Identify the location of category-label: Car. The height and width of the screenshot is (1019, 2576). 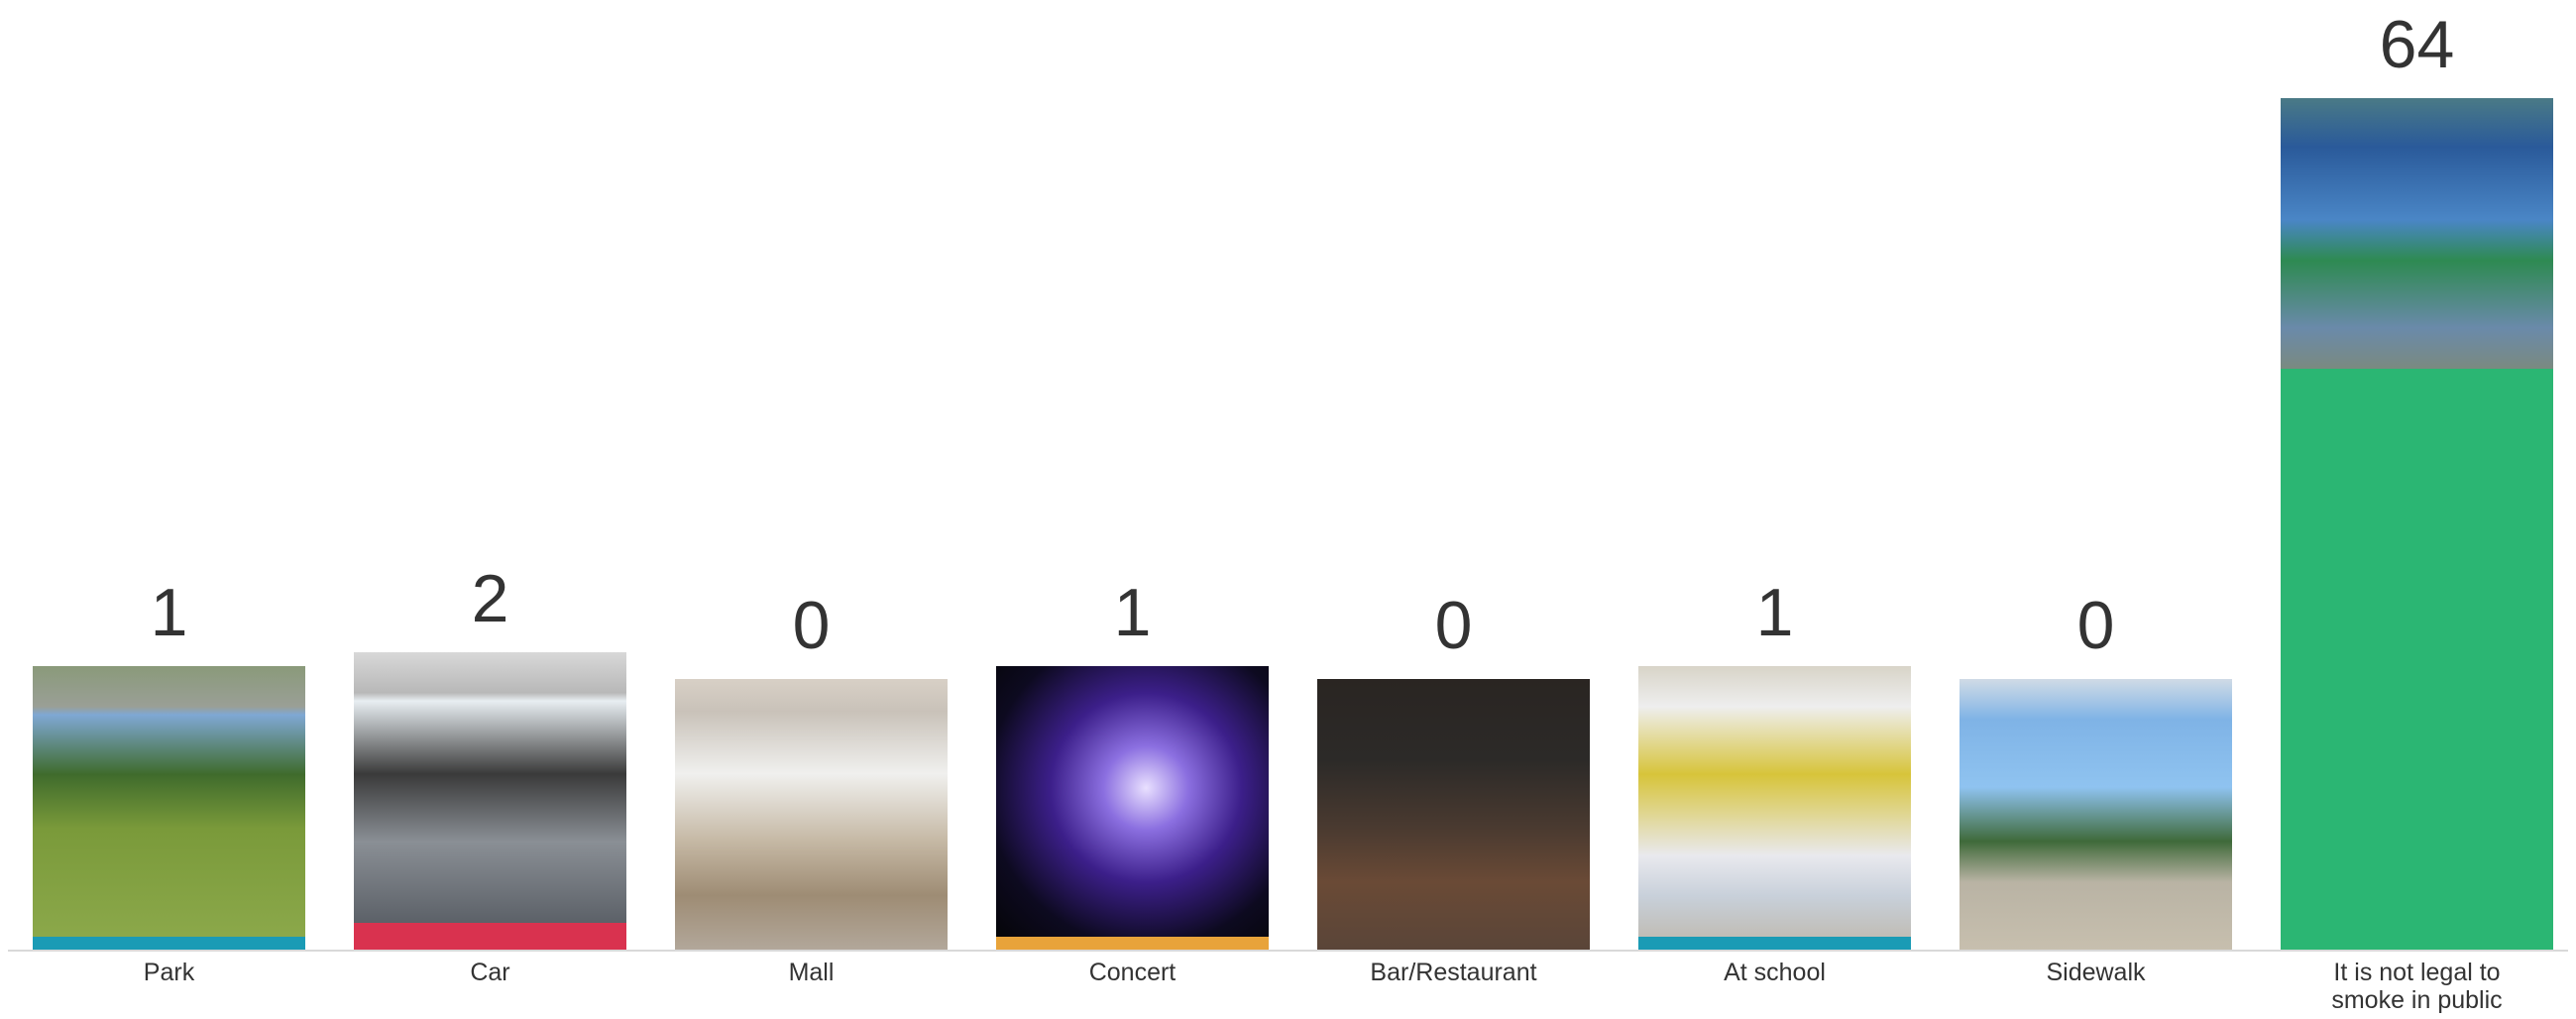
(490, 972).